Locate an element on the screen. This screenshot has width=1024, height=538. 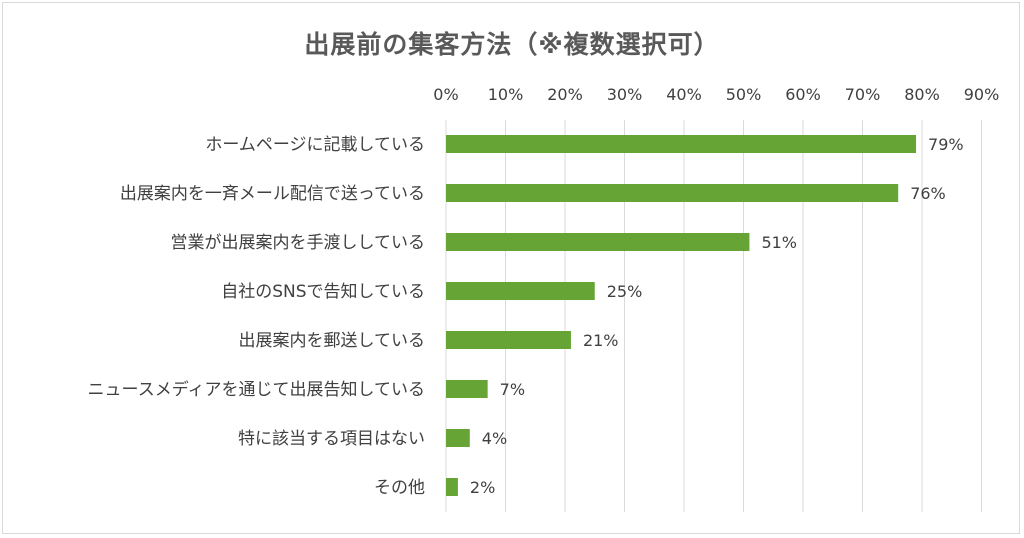
data-label: 25% is located at coordinates (625, 291).